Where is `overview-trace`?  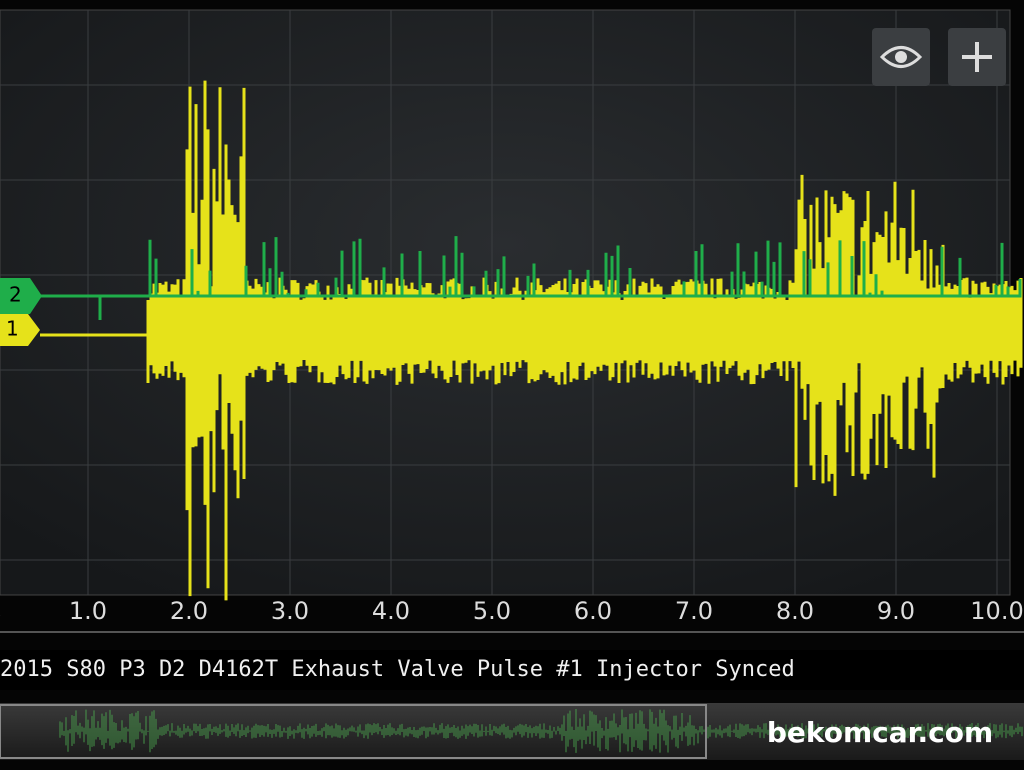 overview-trace is located at coordinates (541, 731).